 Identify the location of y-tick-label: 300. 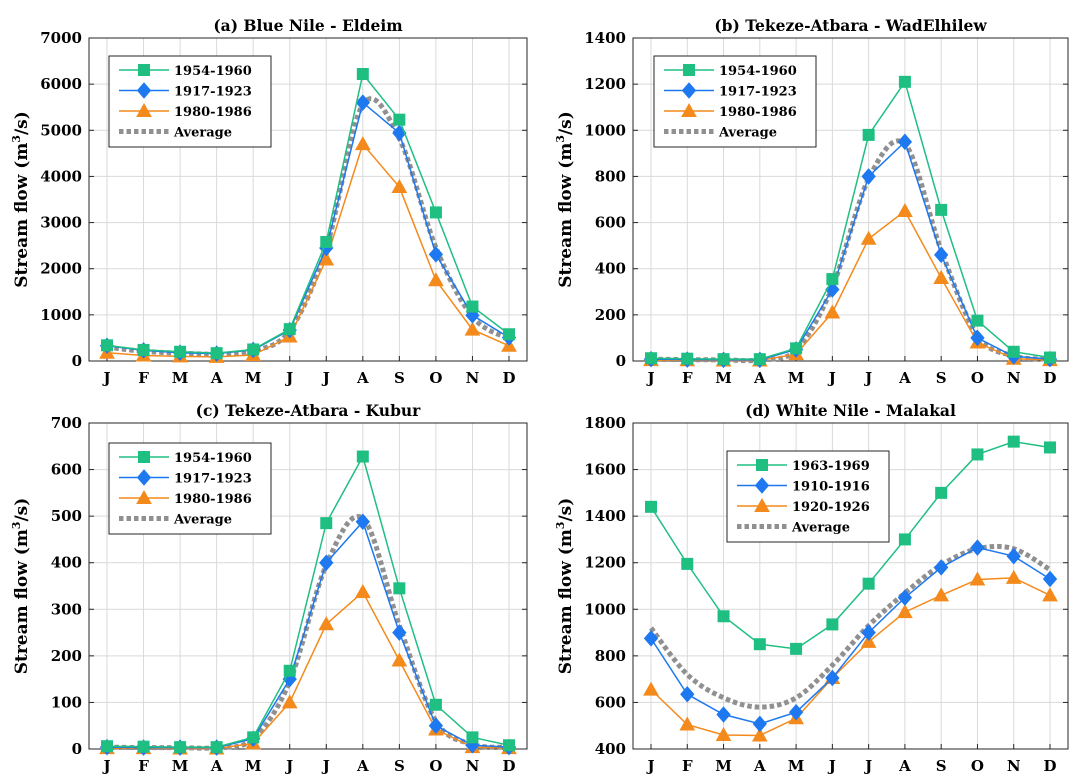
(66, 609).